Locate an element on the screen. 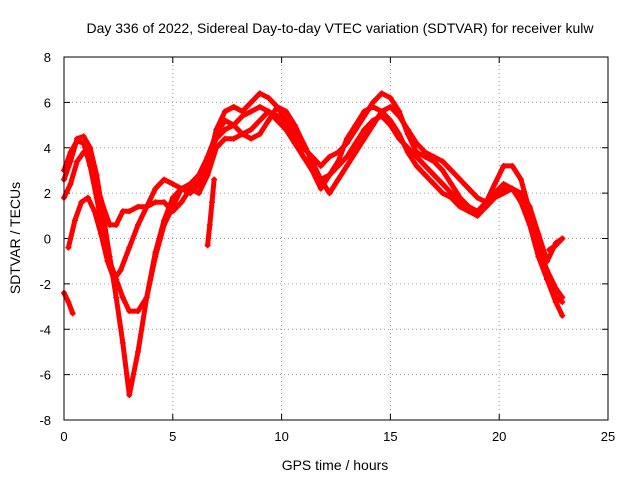  y-tick-label: 8 is located at coordinates (47, 57).